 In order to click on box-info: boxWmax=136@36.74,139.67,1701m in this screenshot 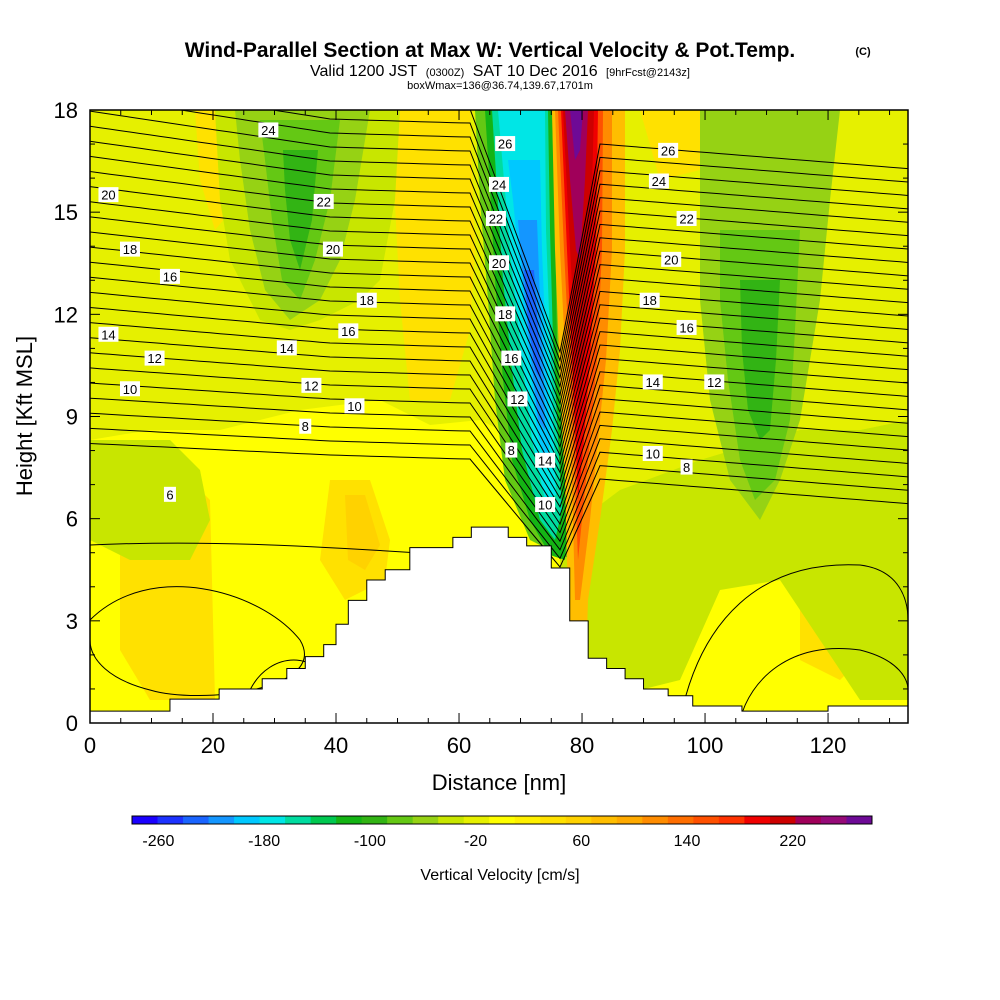, I will do `click(500, 86)`.